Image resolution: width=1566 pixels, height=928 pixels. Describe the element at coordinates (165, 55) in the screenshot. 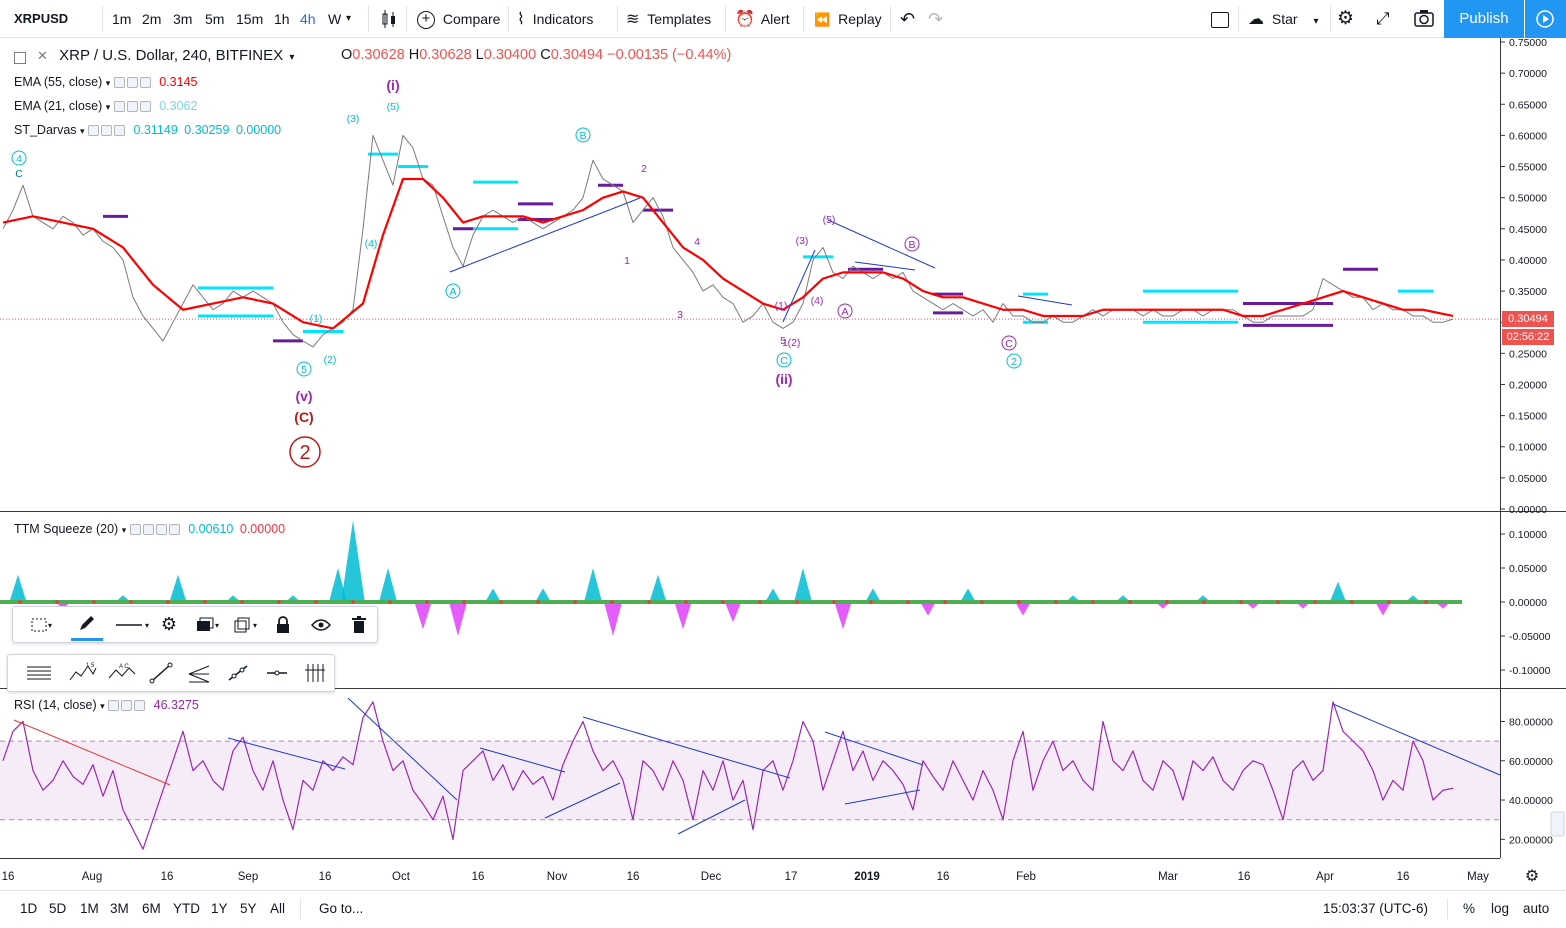

I see `main-pane-title: ✕ XRP / U.S. Dollar, 240, BITFINEX ▾` at that location.